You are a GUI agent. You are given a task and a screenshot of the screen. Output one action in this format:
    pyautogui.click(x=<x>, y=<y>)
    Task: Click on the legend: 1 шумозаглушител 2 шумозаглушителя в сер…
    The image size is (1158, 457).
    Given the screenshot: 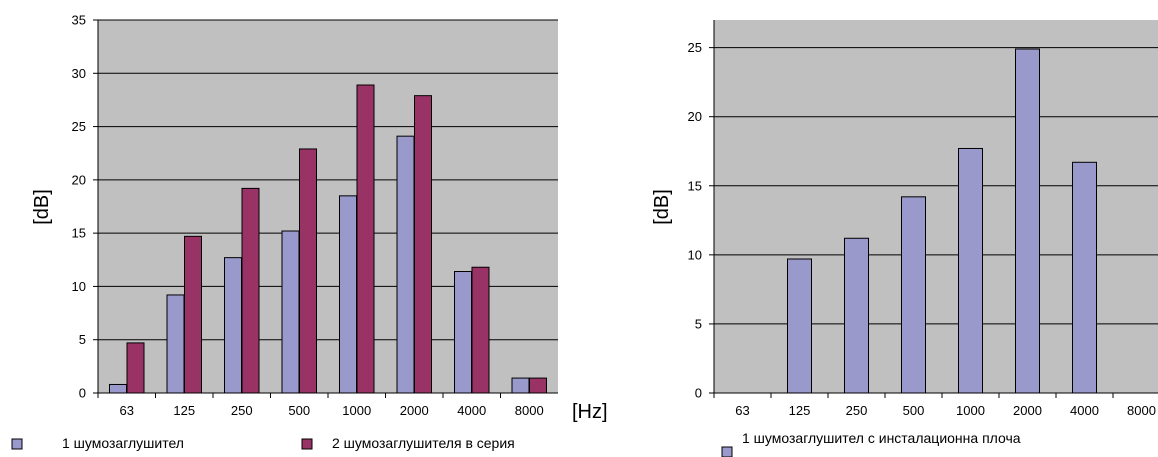 What is the action you would take?
    pyautogui.click(x=263, y=443)
    